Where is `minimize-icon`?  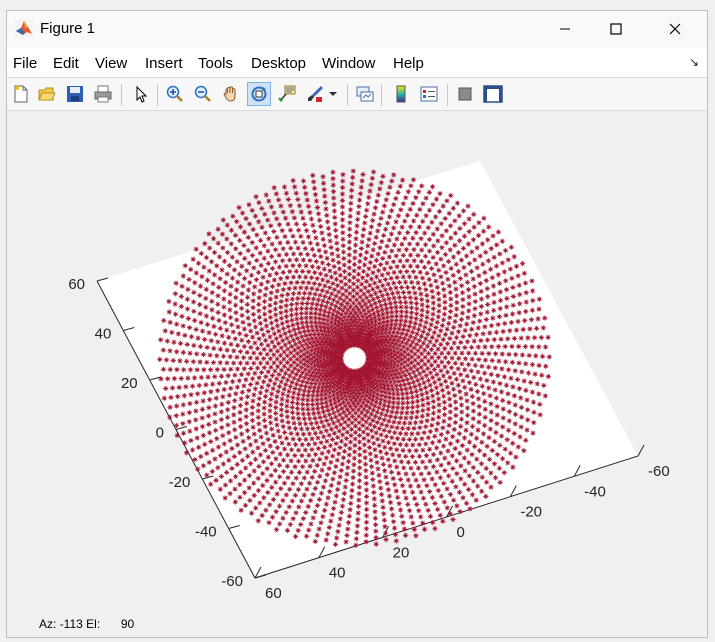
minimize-icon is located at coordinates (565, 29).